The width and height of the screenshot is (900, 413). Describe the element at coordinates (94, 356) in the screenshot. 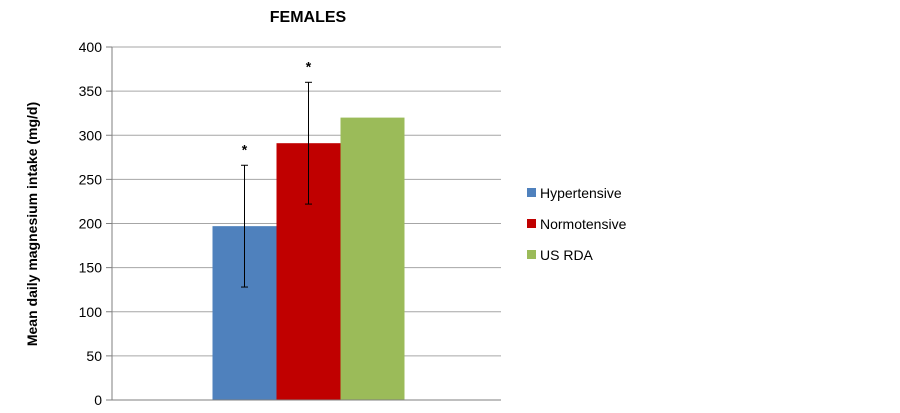

I see `y-tick-label: 50` at that location.